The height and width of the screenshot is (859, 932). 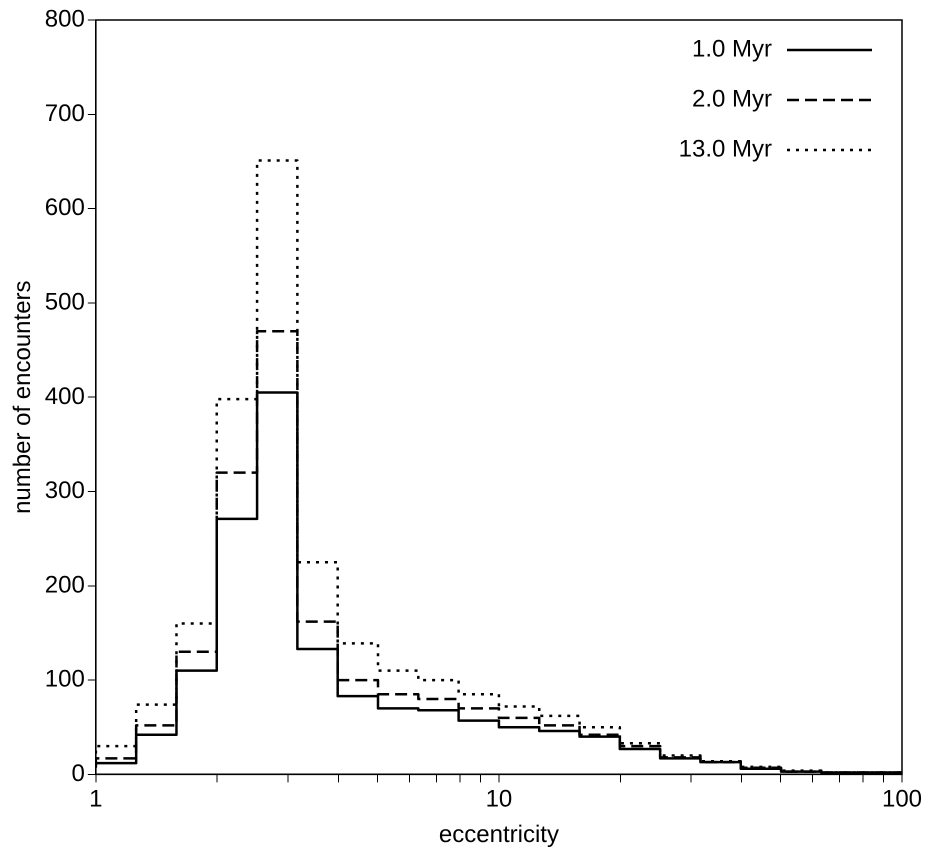 What do you see at coordinates (22, 397) in the screenshot?
I see `y-axis-title: number of encounters` at bounding box center [22, 397].